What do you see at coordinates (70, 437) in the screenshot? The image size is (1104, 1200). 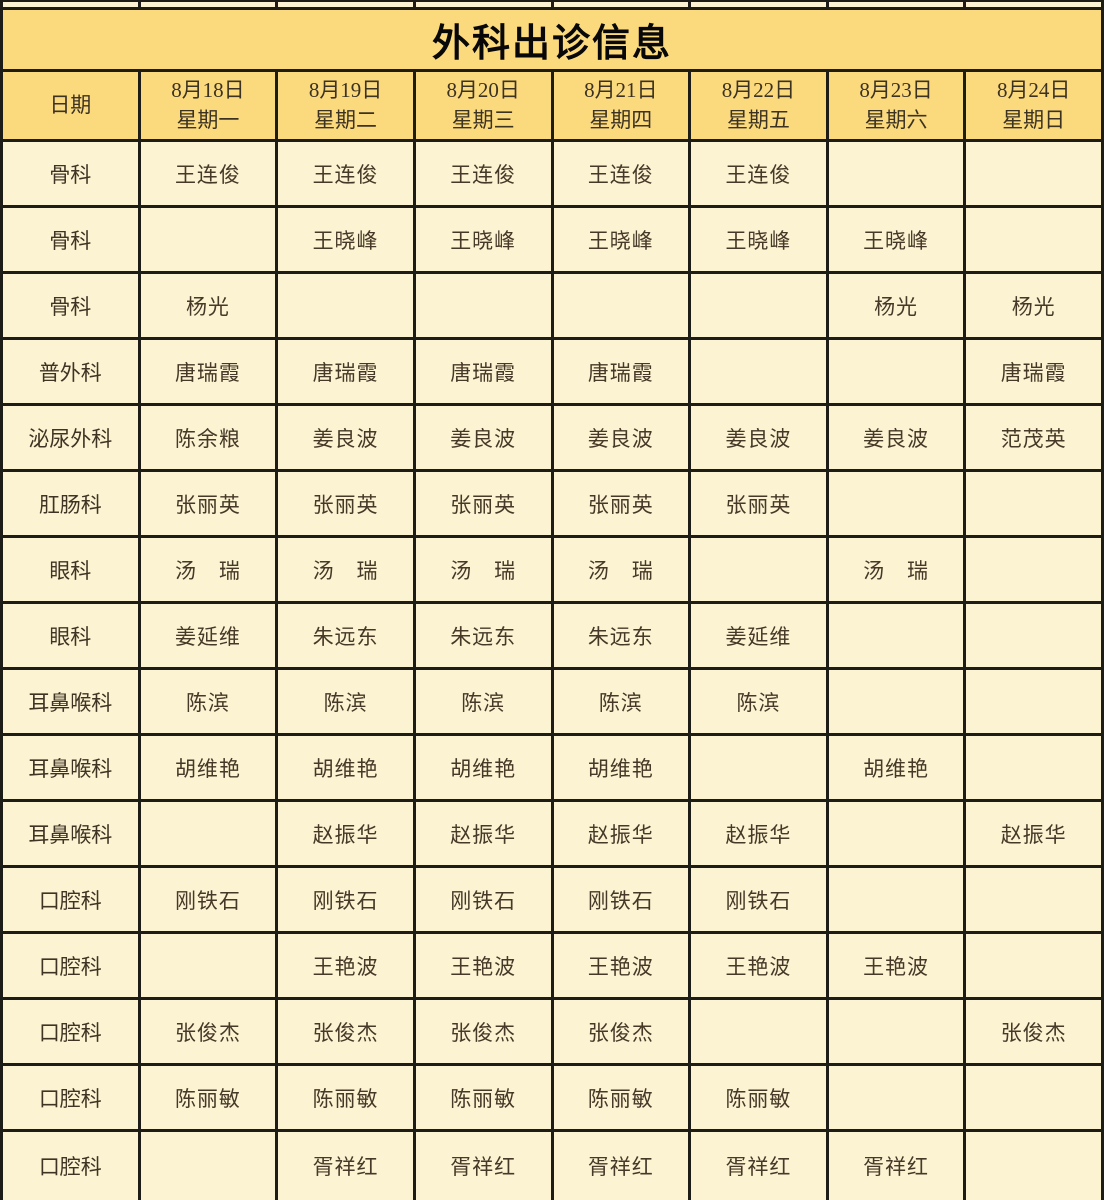 I see `dept-cell: 泌尿外科` at bounding box center [70, 437].